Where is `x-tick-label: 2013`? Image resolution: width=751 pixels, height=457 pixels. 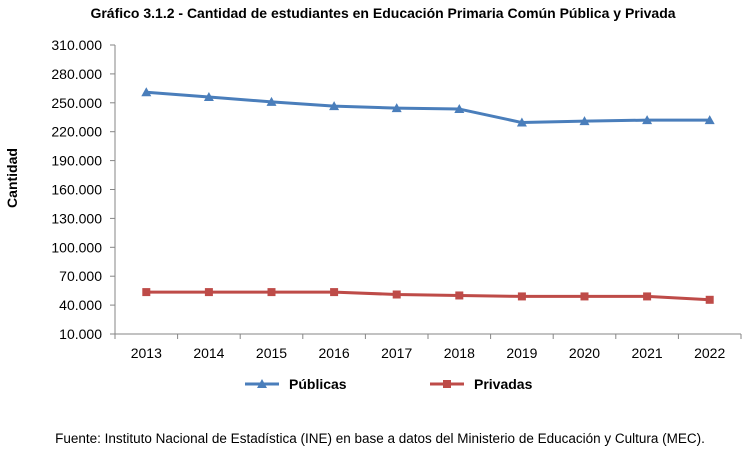
x-tick-label: 2013 is located at coordinates (146, 353).